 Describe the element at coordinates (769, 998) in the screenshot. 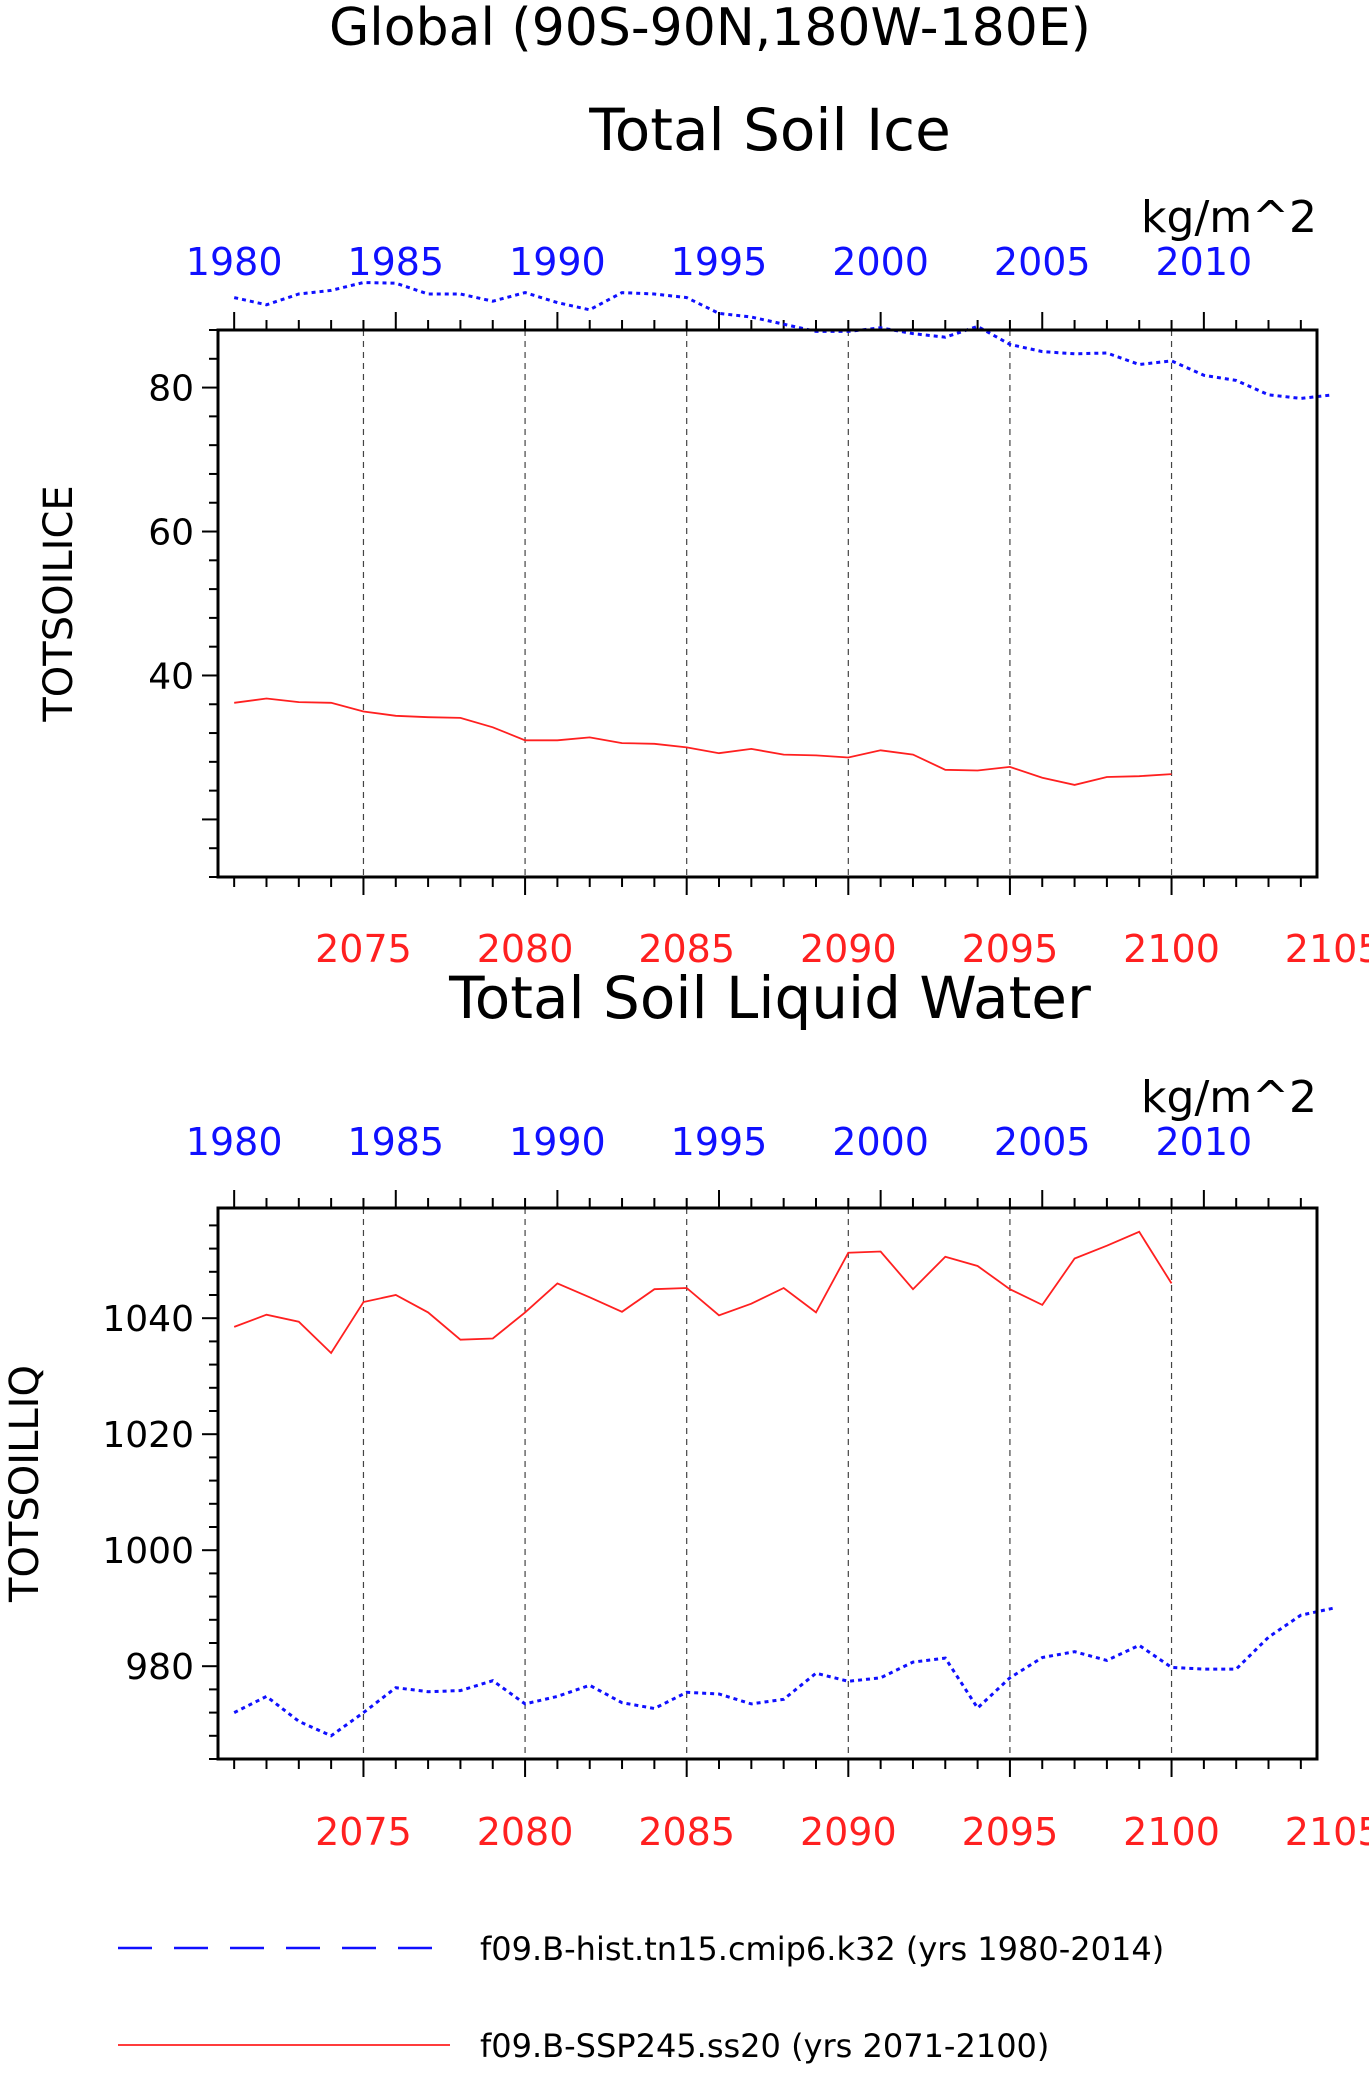

I see `panel-title: Total Soil Liquid Water` at that location.